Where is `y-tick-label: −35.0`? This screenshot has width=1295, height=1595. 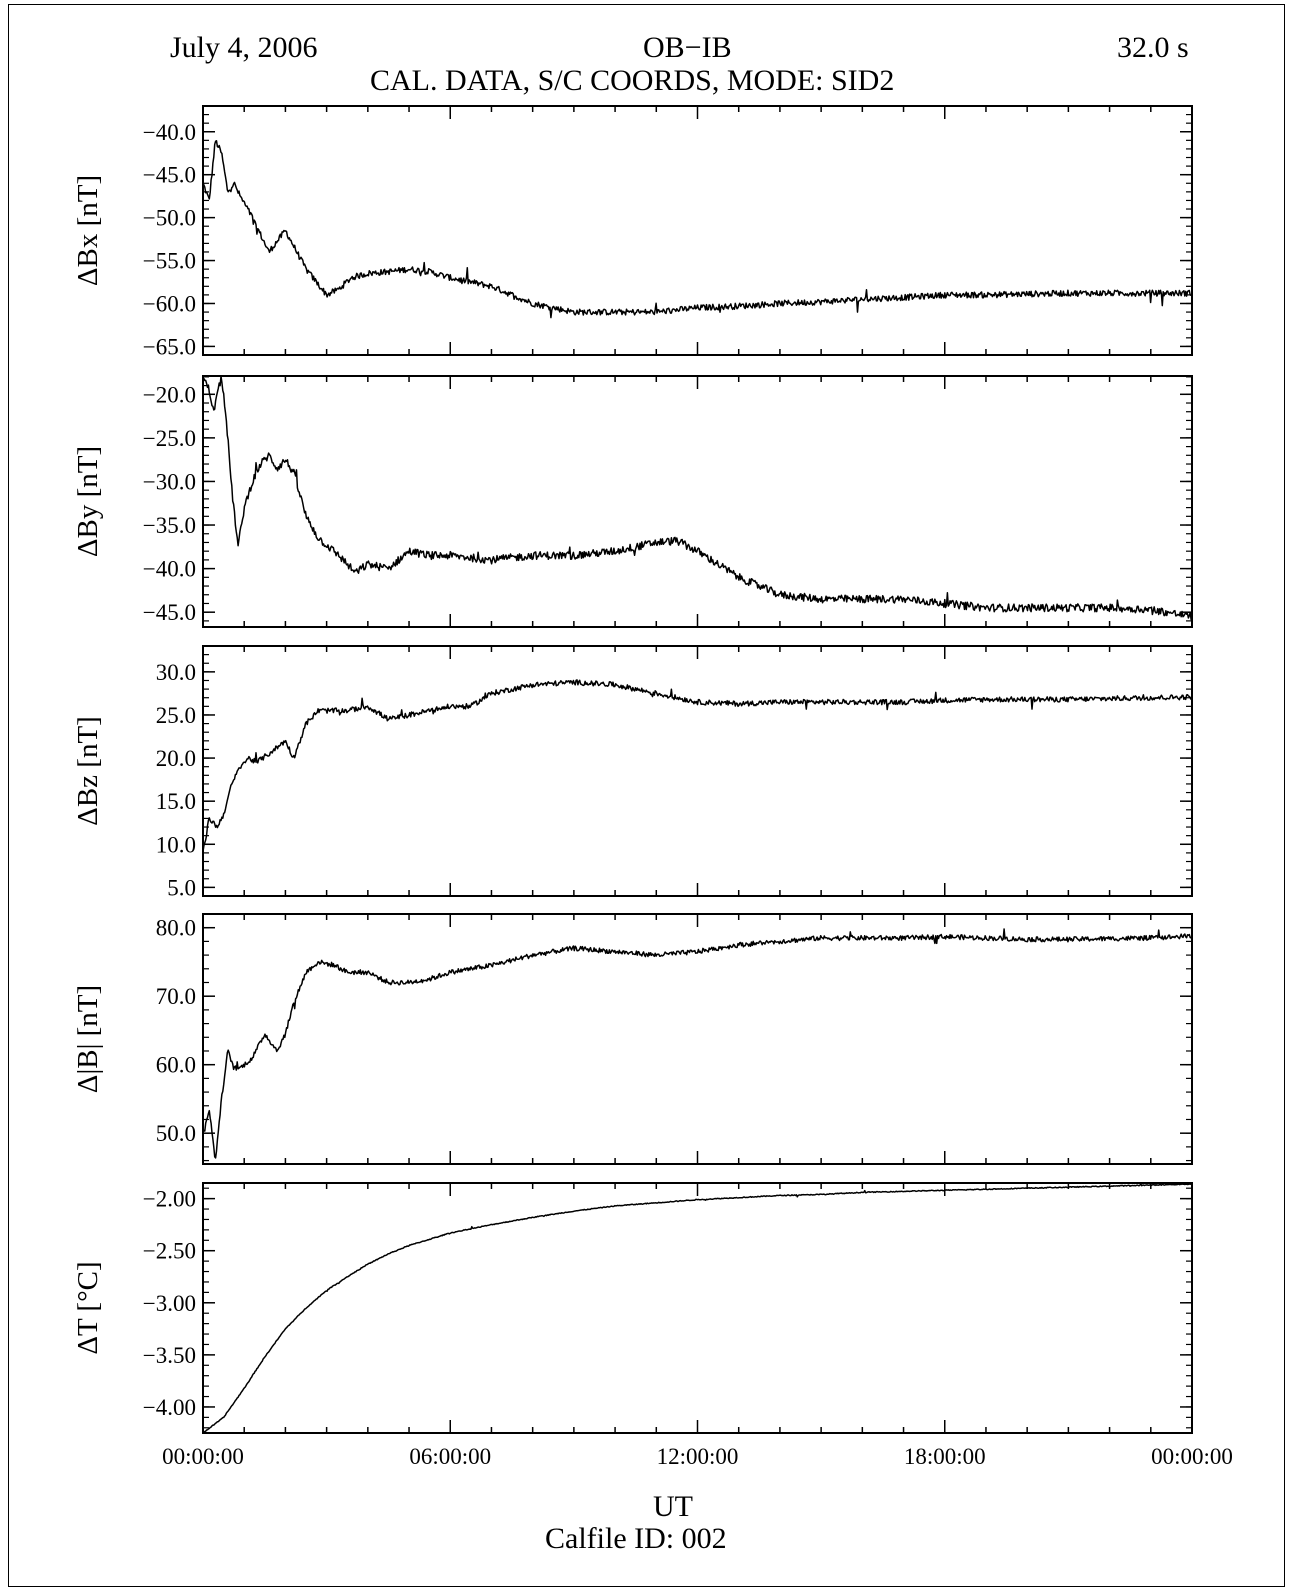
y-tick-label: −35.0 is located at coordinates (169, 525).